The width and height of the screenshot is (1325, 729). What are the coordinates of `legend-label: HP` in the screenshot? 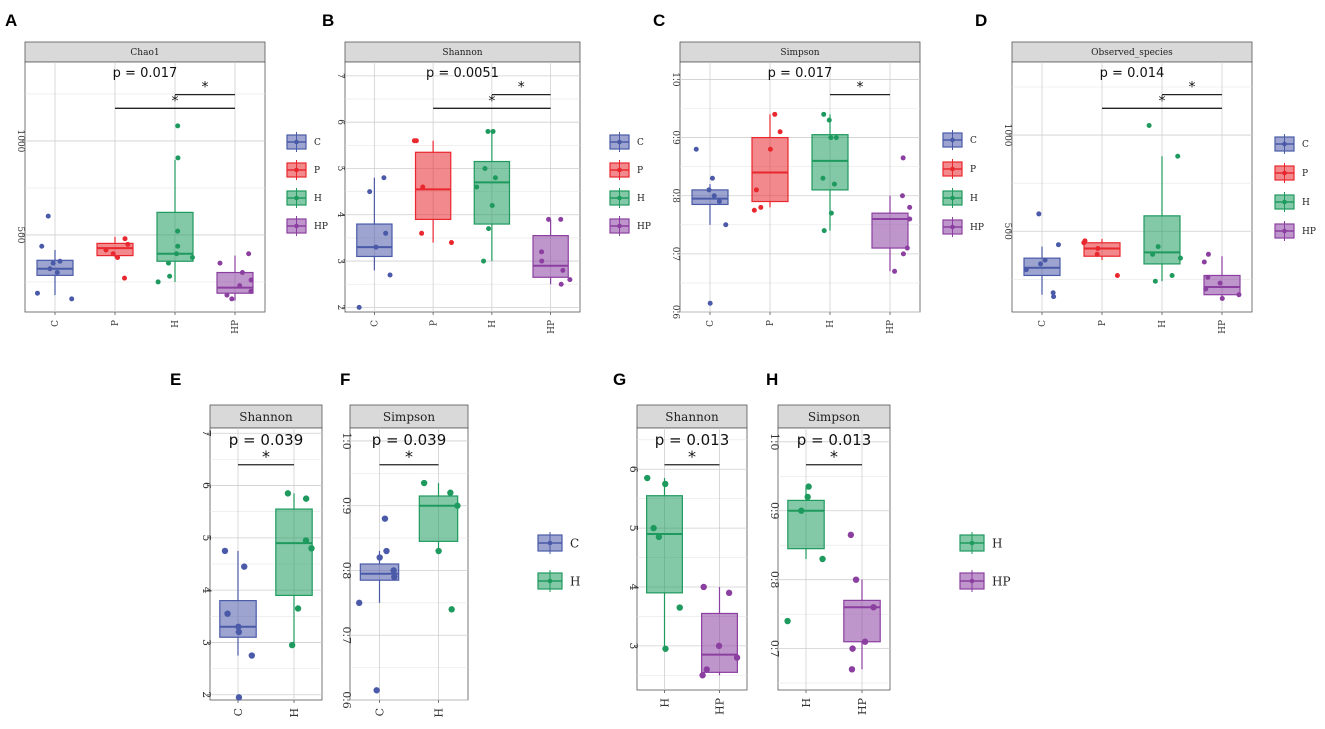 It's located at (321, 227).